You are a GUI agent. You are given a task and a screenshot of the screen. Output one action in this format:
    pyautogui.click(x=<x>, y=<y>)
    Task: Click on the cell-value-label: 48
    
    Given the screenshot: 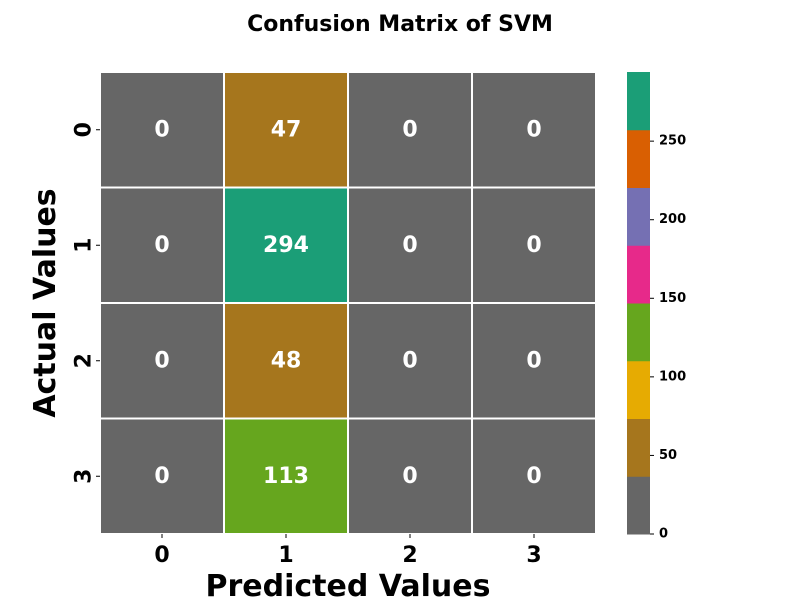 What is the action you would take?
    pyautogui.click(x=286, y=360)
    